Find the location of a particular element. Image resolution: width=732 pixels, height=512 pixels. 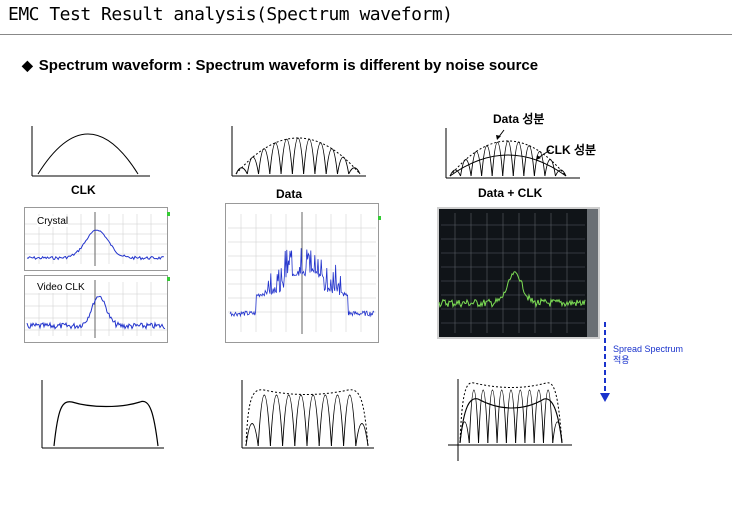

clk-pointer-arrow is located at coordinates (544, 154).